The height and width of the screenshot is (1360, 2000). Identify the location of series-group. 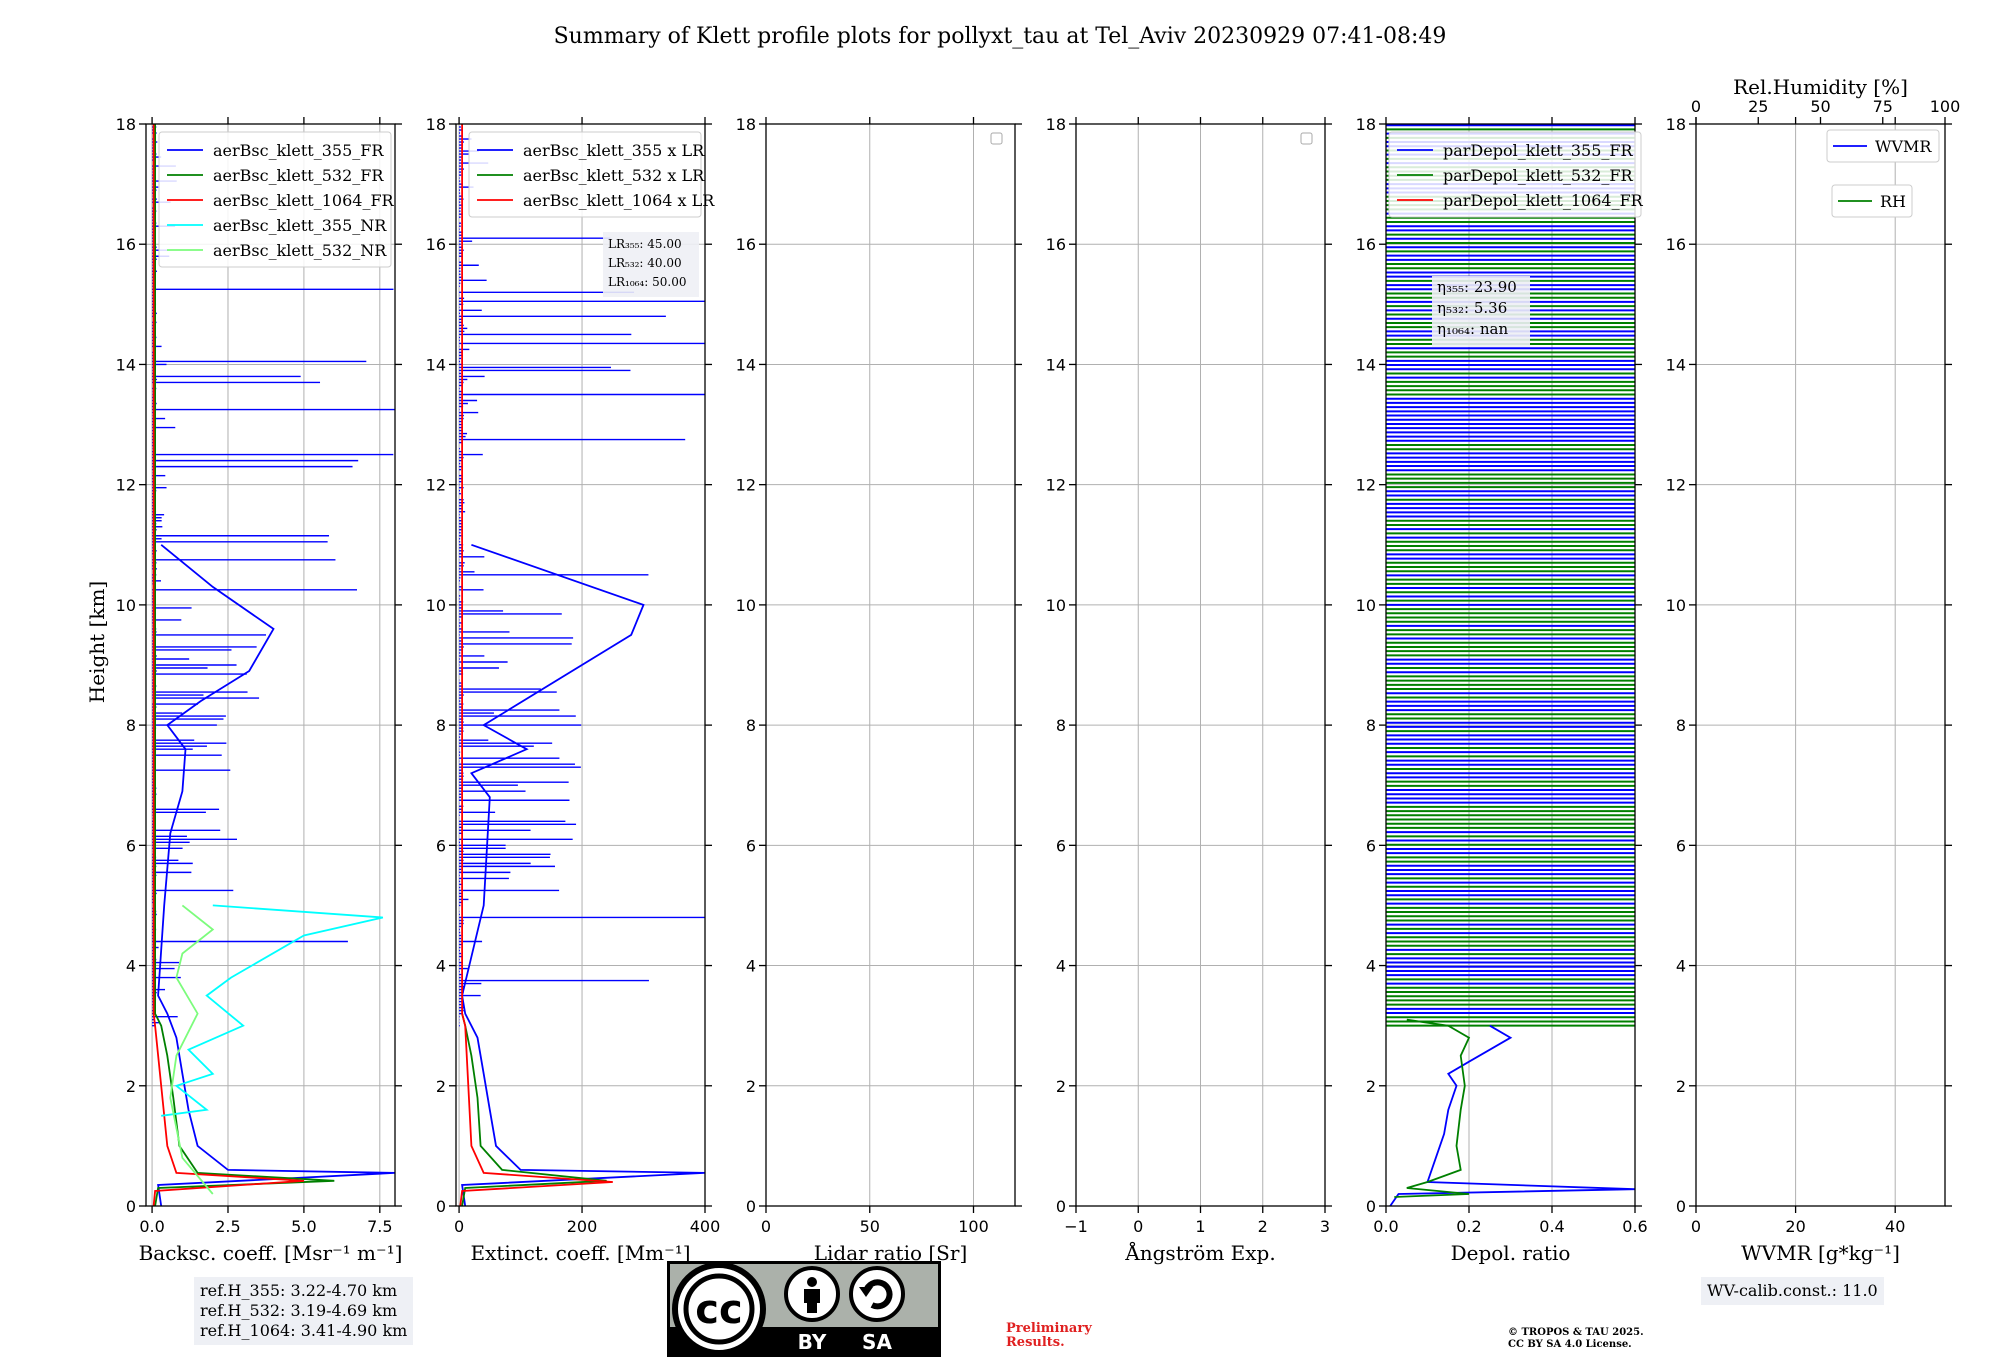
(273, 665).